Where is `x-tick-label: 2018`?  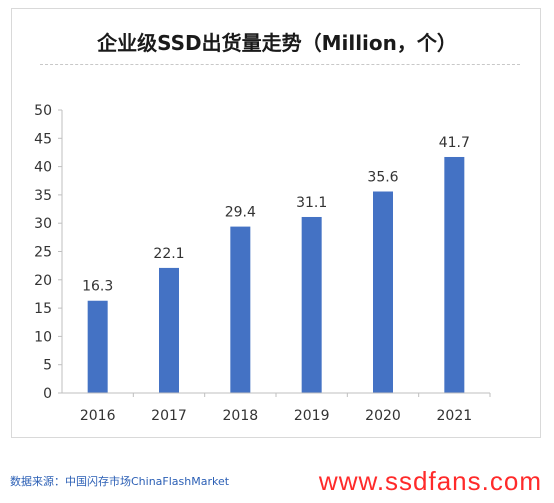 x-tick-label: 2018 is located at coordinates (241, 416).